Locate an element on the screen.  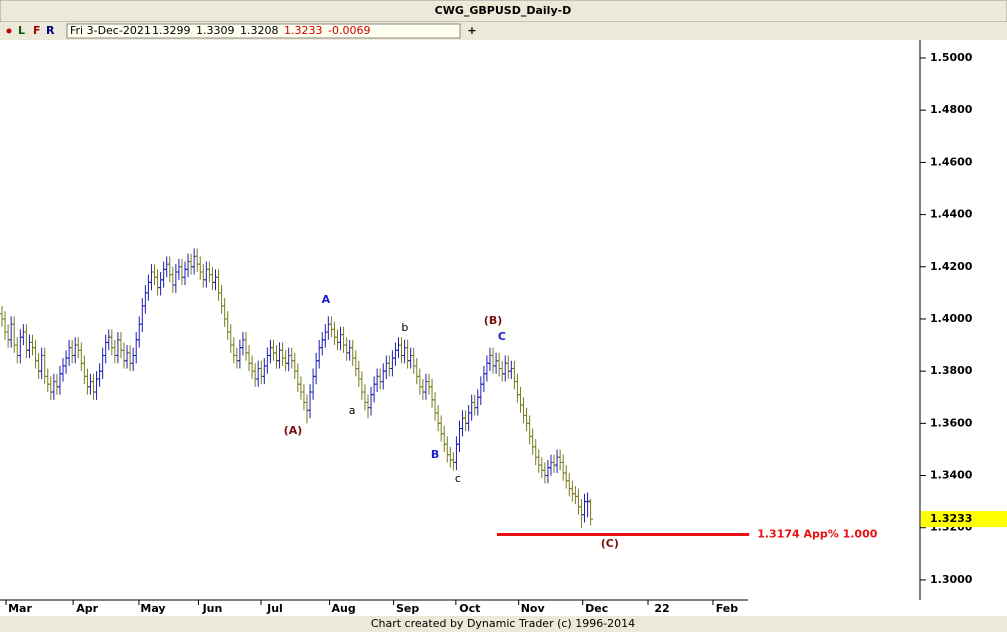
wave-label: (B) is located at coordinates (493, 320).